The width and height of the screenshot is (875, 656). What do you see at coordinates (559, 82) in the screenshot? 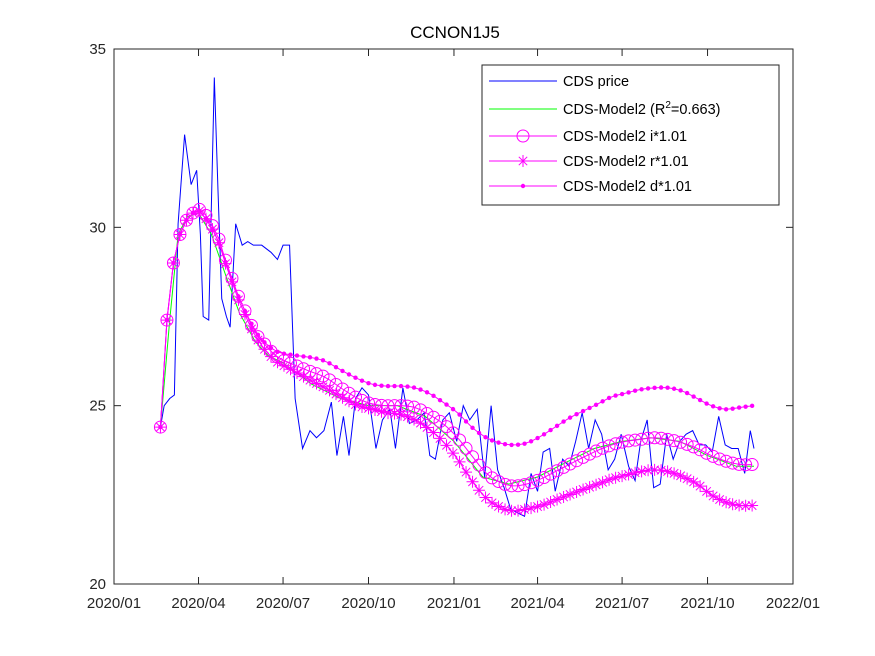
I see `legend-entry-cds-price: CDS price` at bounding box center [559, 82].